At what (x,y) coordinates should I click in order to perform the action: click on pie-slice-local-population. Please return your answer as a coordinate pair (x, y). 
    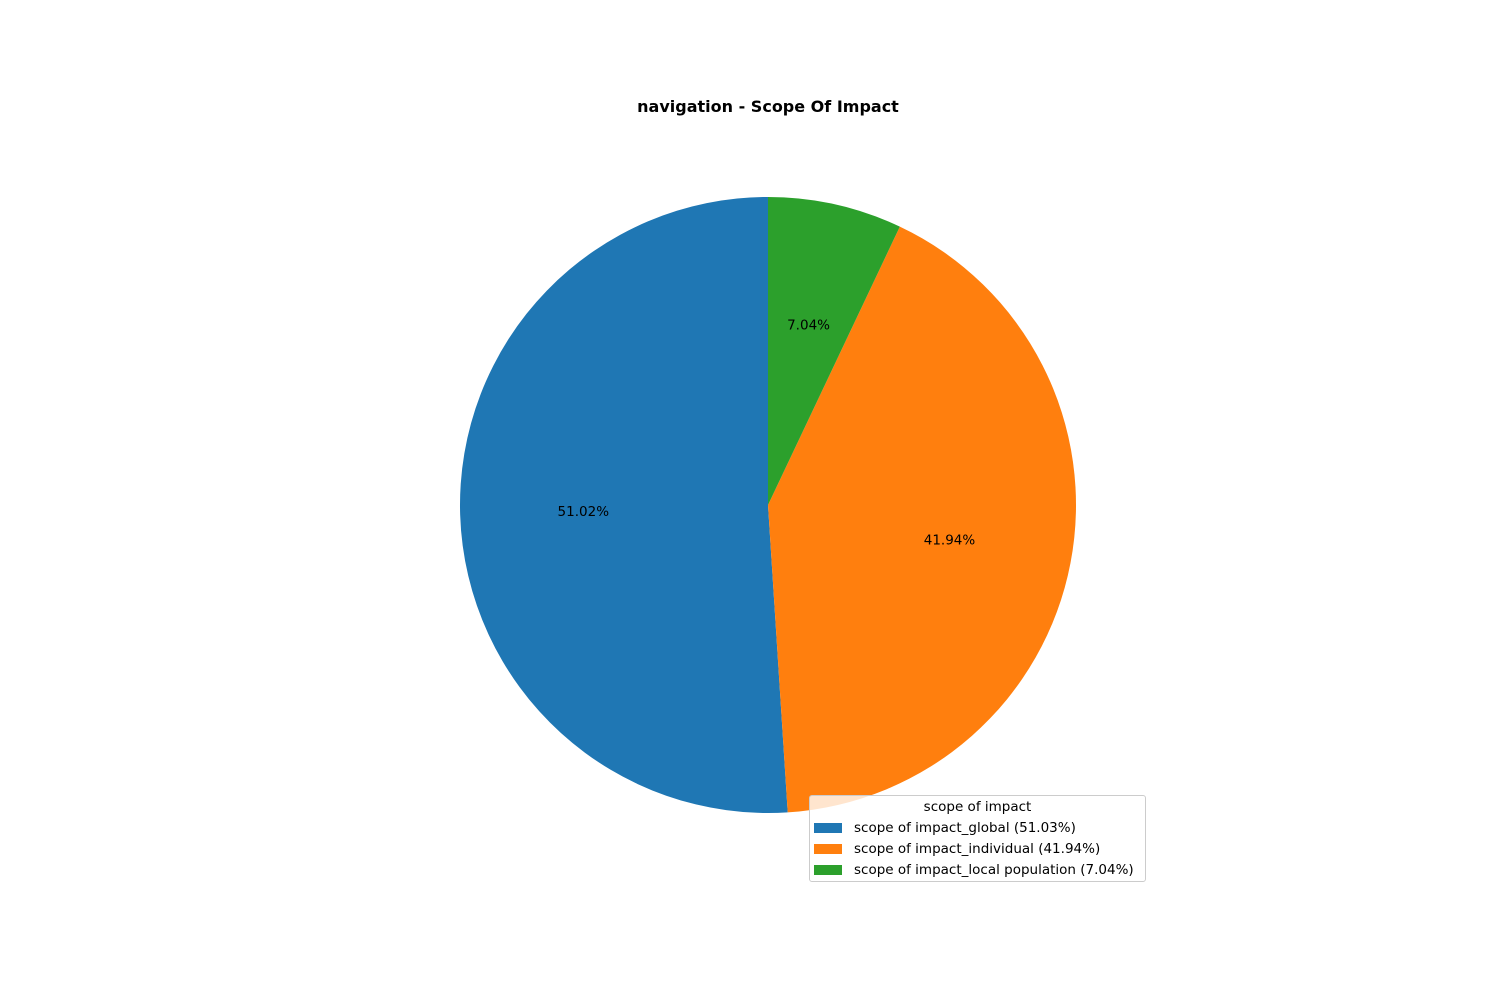
    Looking at the image, I should click on (834, 351).